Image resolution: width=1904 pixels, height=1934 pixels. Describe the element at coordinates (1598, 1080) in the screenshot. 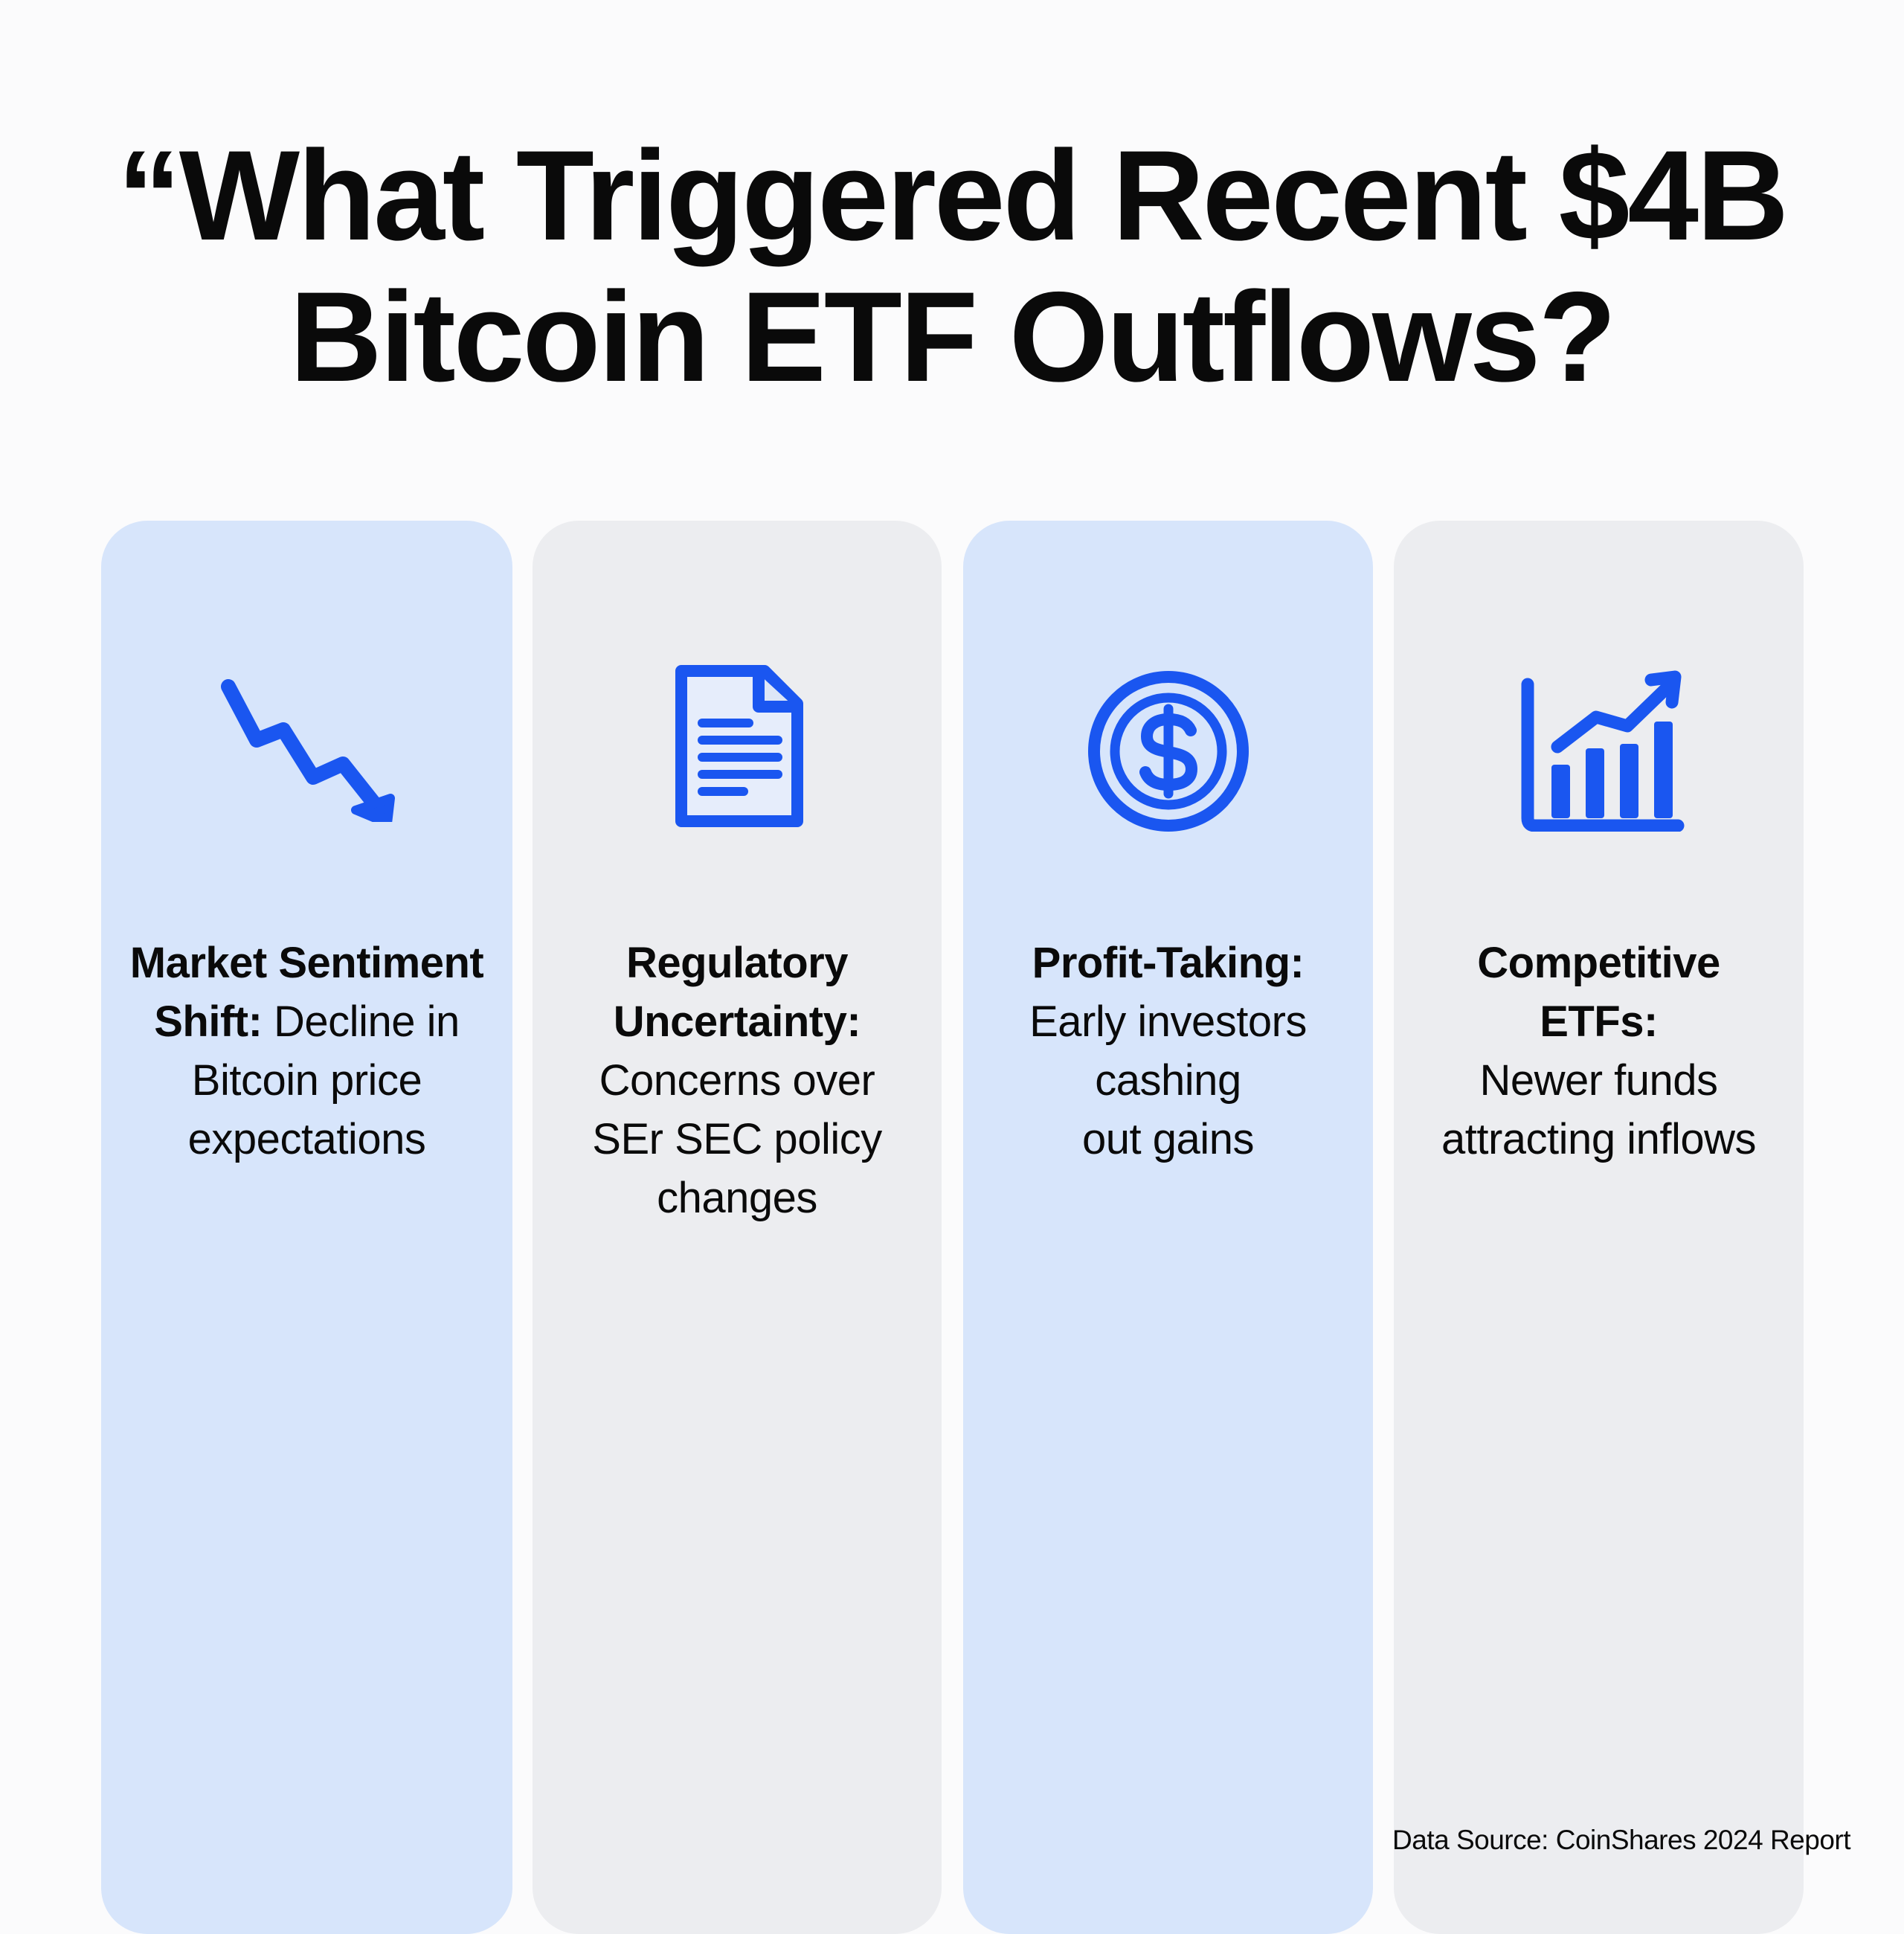

I see `card-description: Newer funds` at that location.